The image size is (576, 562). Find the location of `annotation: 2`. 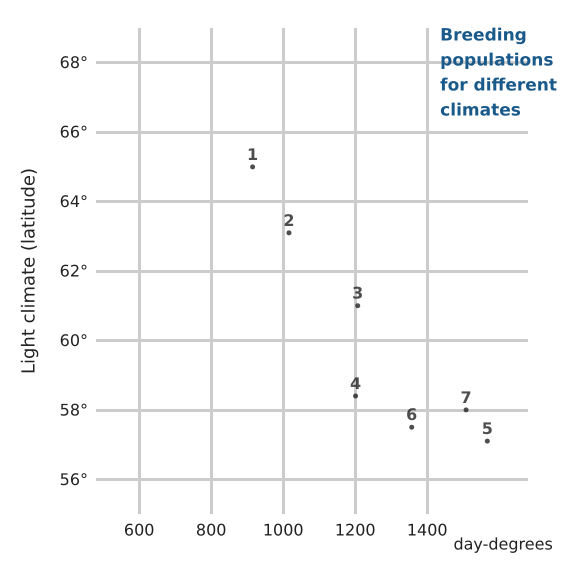

annotation: 2 is located at coordinates (289, 220).